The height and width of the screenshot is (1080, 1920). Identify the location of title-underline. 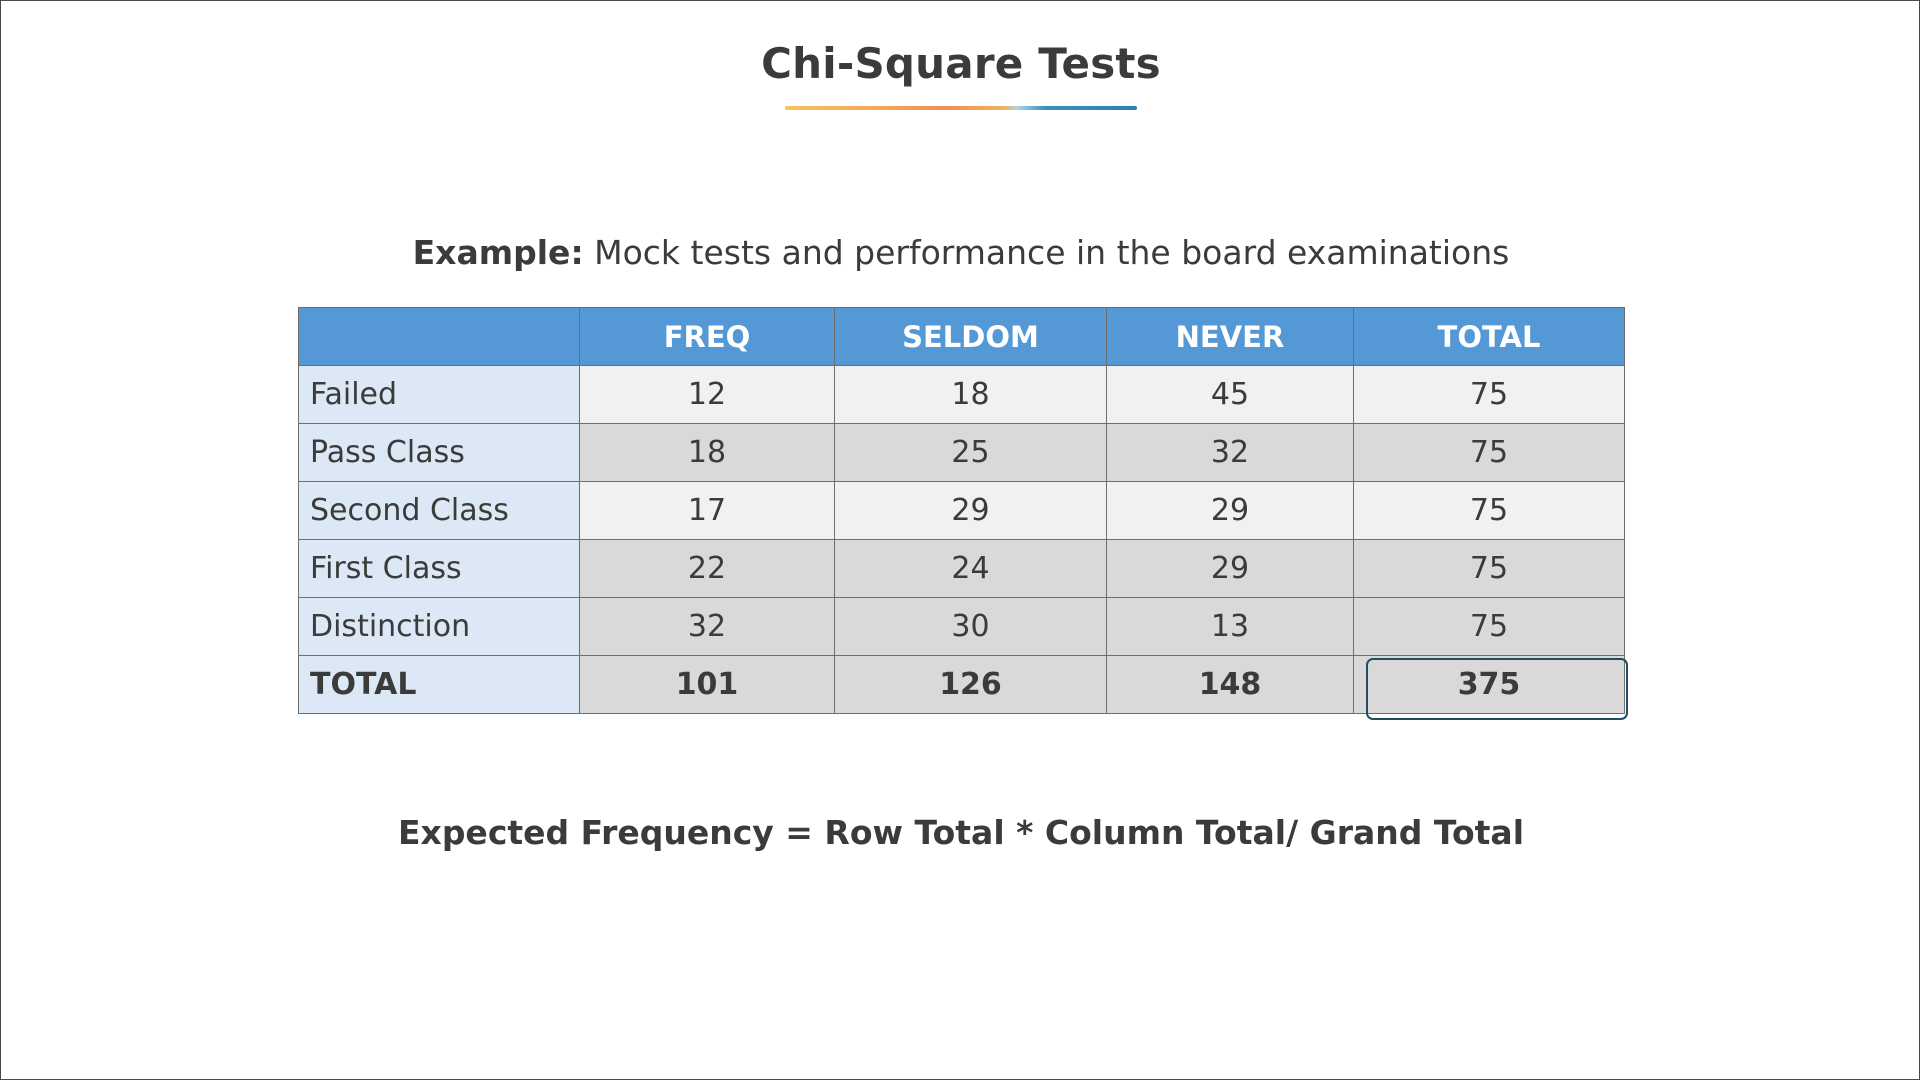
(961, 108).